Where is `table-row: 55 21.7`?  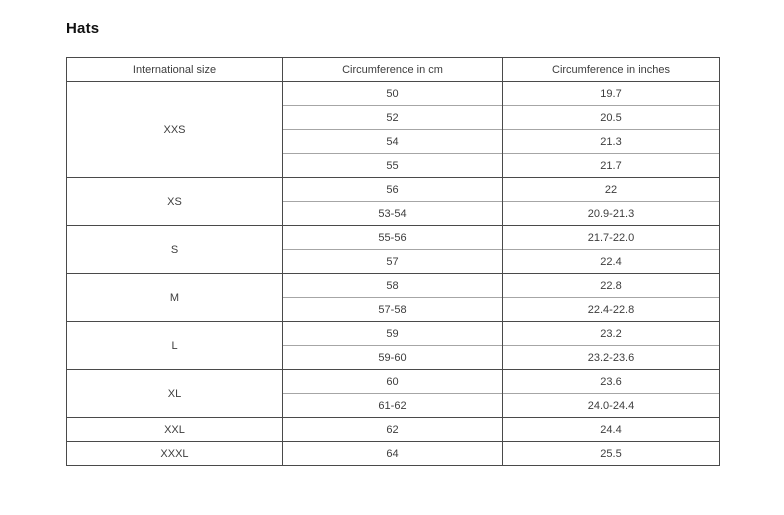 table-row: 55 21.7 is located at coordinates (393, 165).